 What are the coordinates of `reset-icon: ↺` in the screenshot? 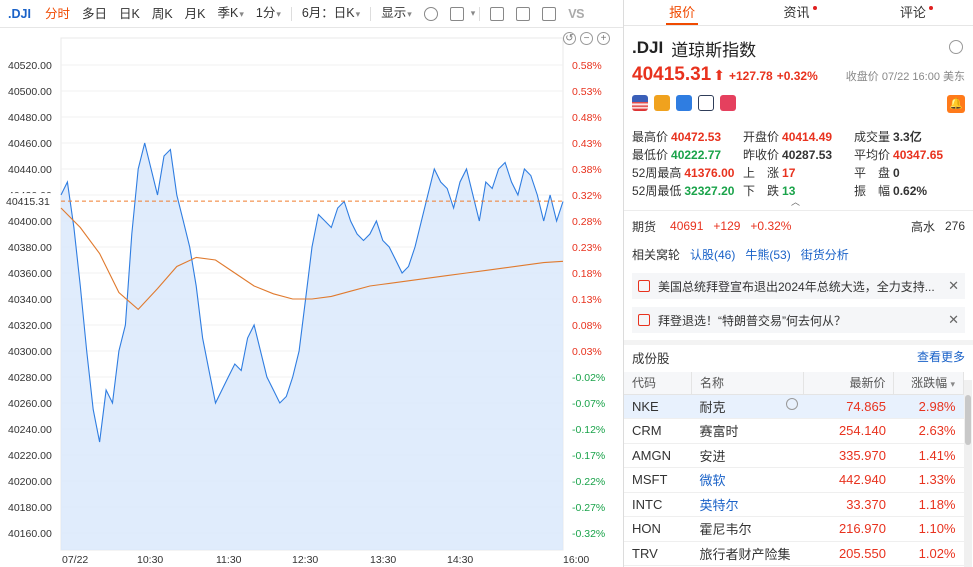 It's located at (569, 38).